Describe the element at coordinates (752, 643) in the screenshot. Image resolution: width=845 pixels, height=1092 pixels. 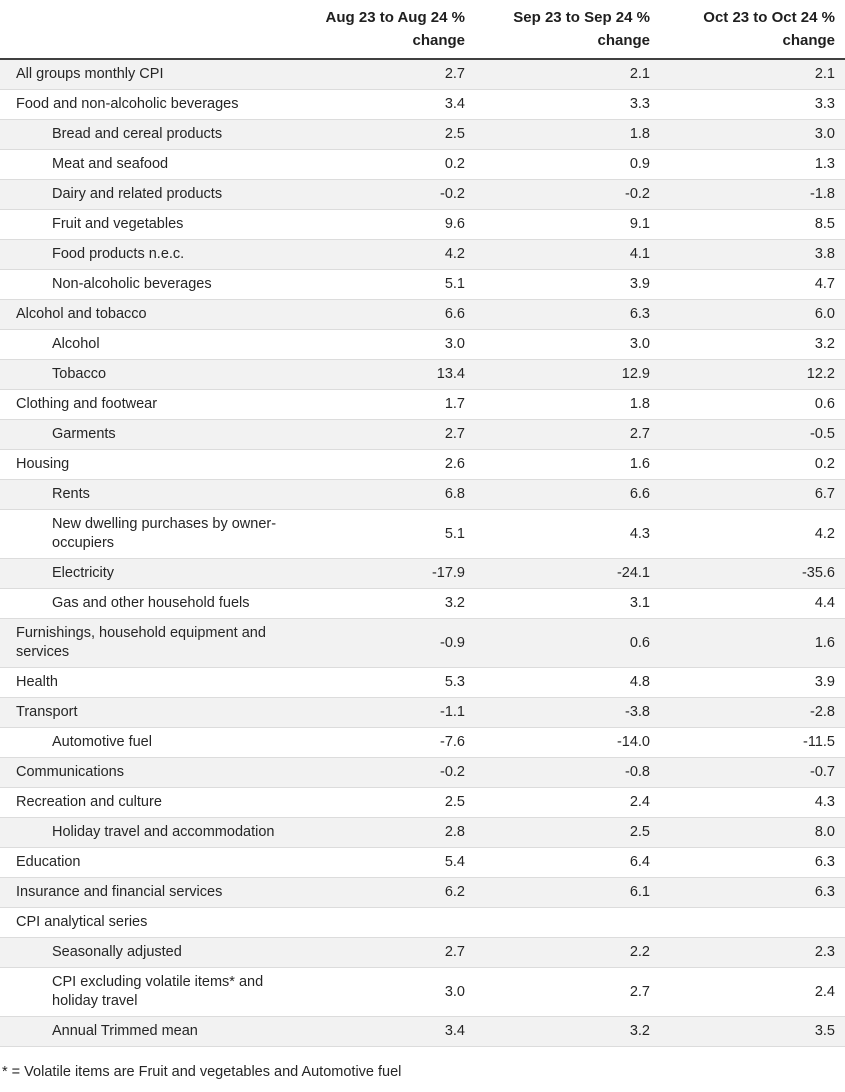
I see `row-value: 1.6` at that location.